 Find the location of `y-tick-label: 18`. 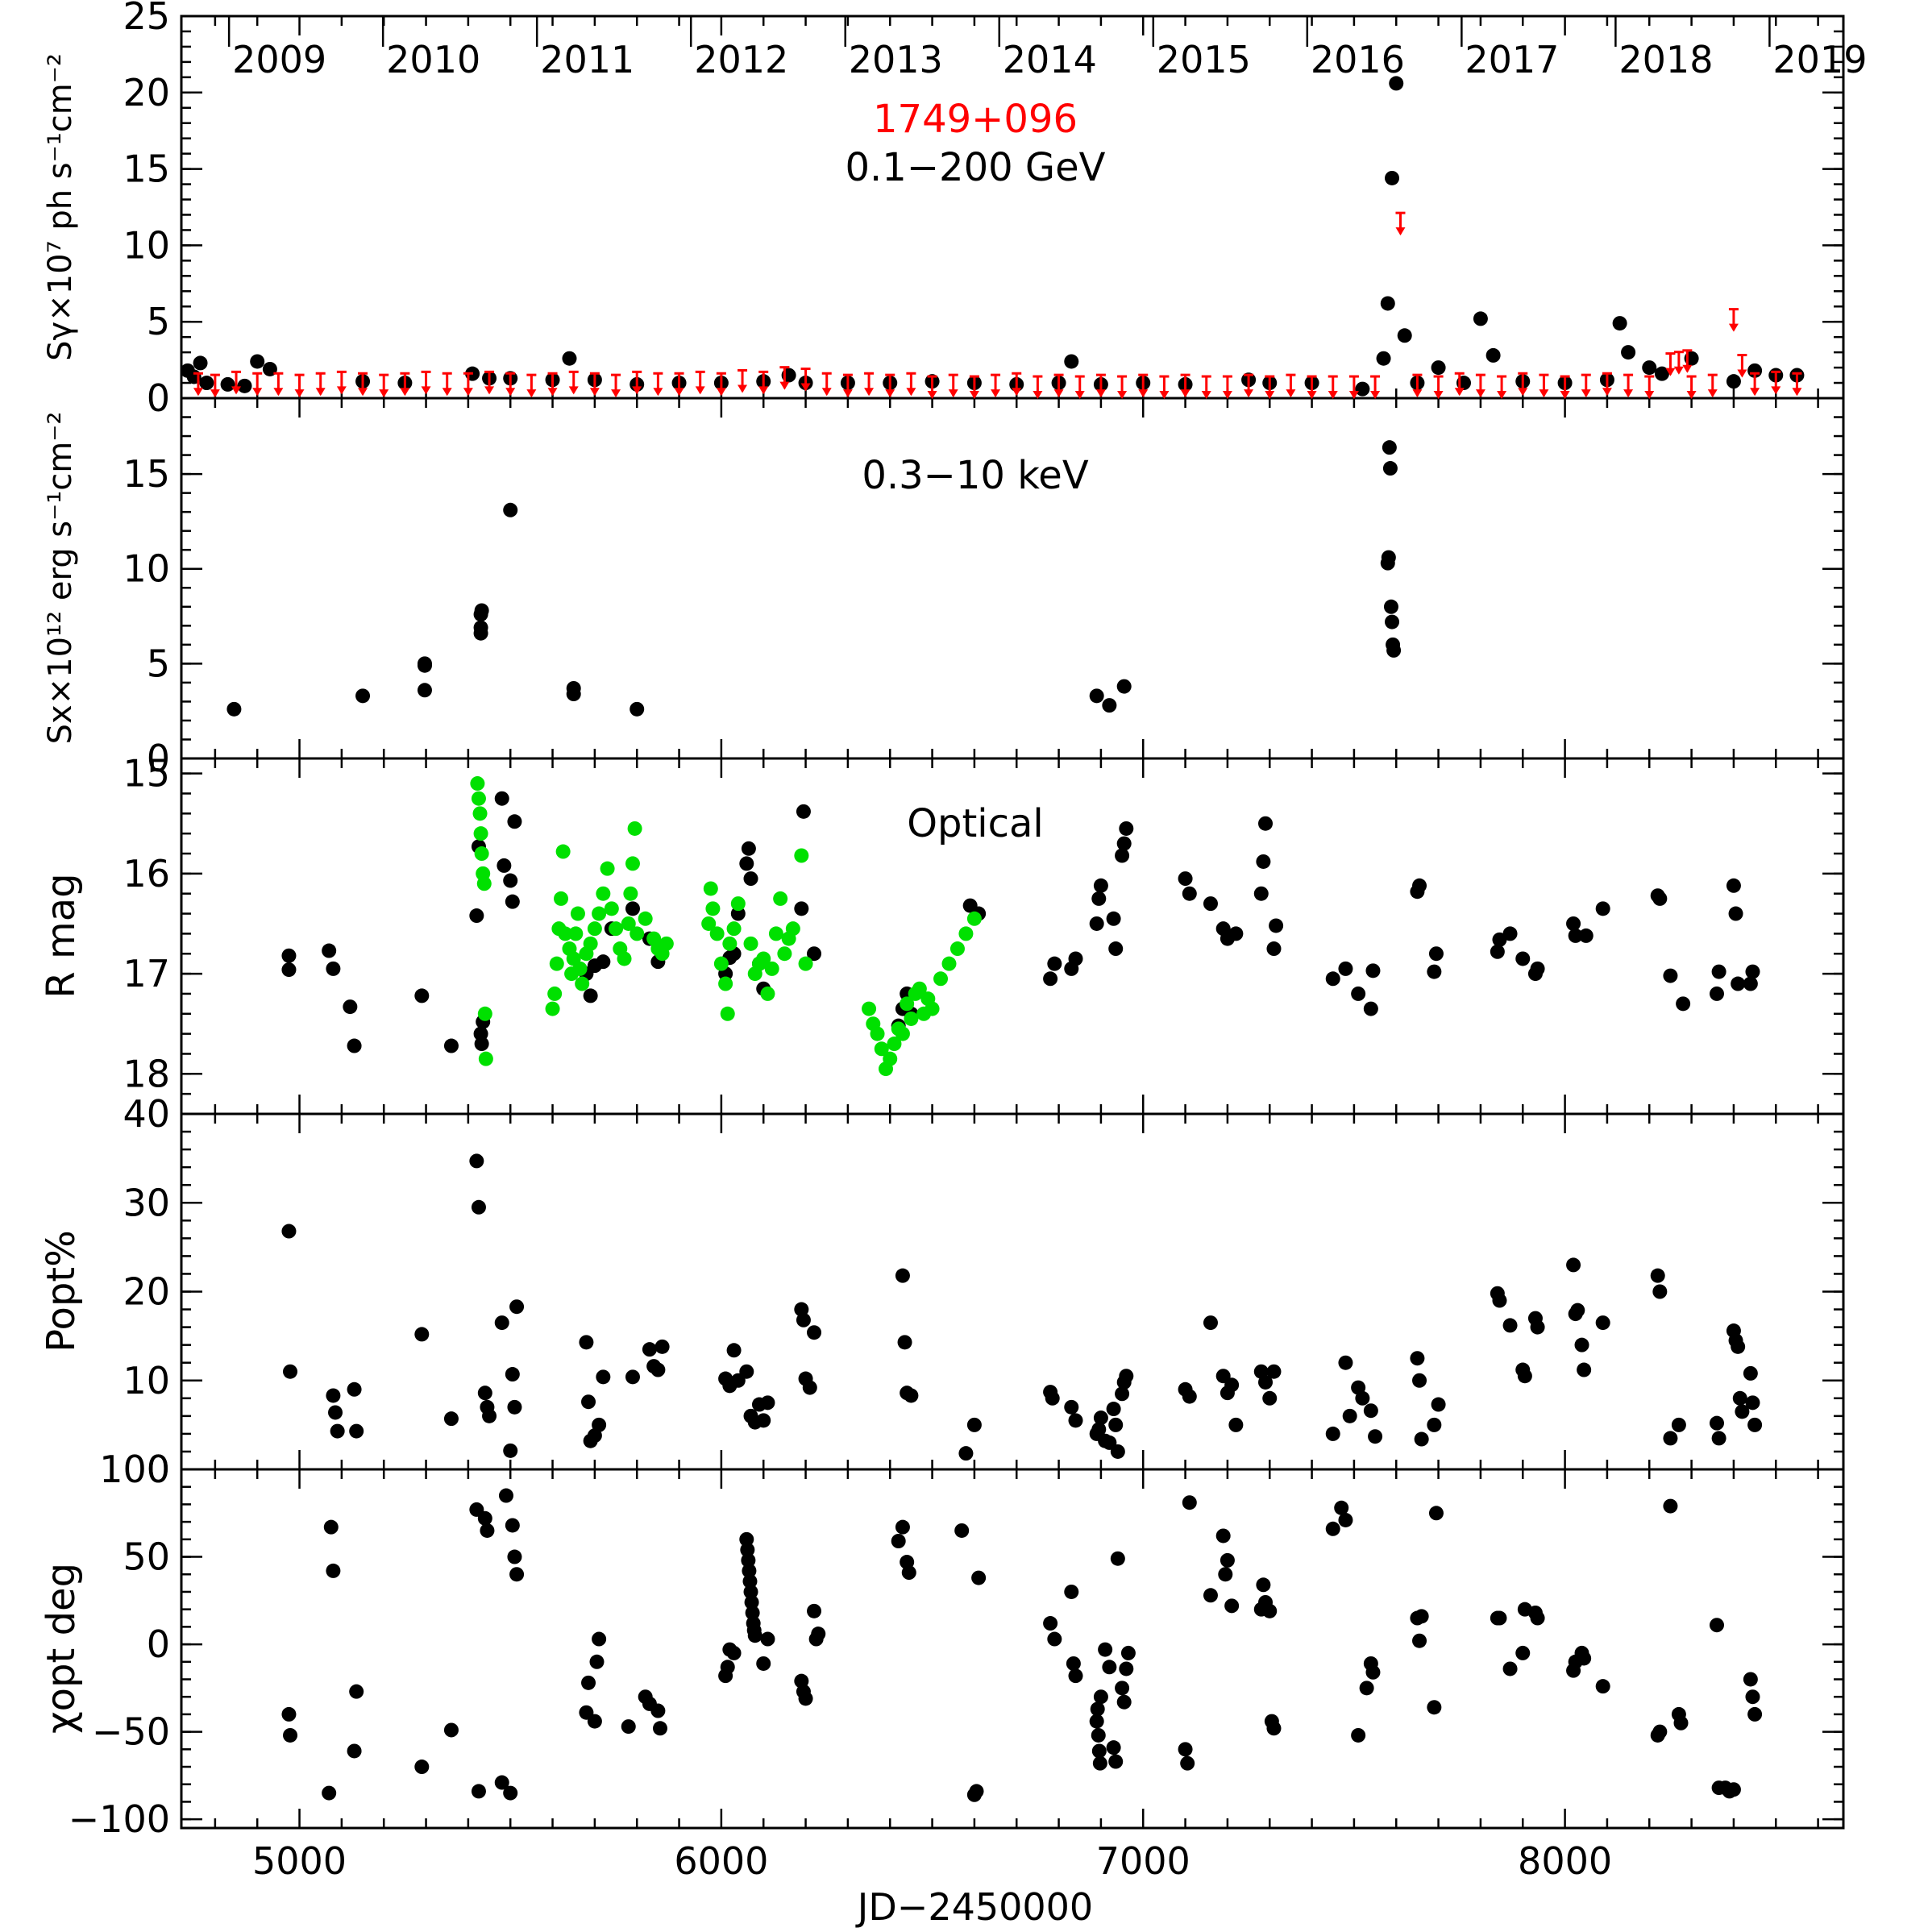

y-tick-label: 18 is located at coordinates (146, 1073).